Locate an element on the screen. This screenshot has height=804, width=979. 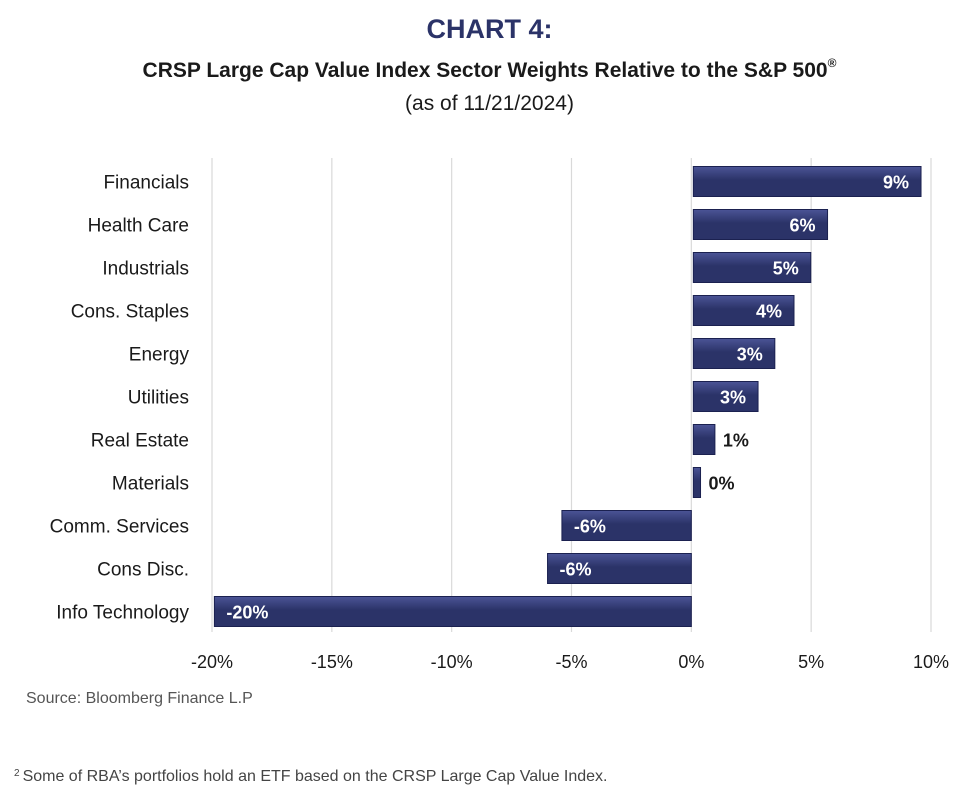
registered-mark: ® is located at coordinates (832, 63).